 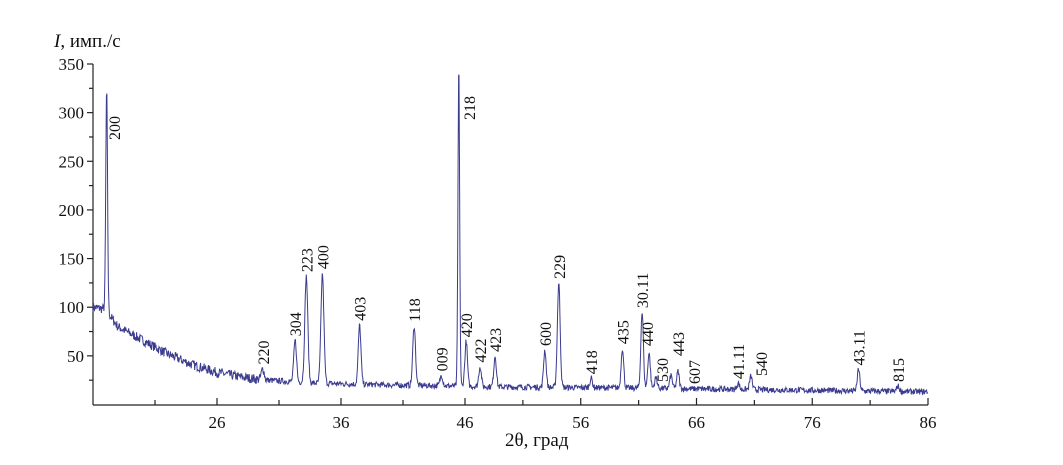 What do you see at coordinates (762, 364) in the screenshot?
I see `peak-label: 540` at bounding box center [762, 364].